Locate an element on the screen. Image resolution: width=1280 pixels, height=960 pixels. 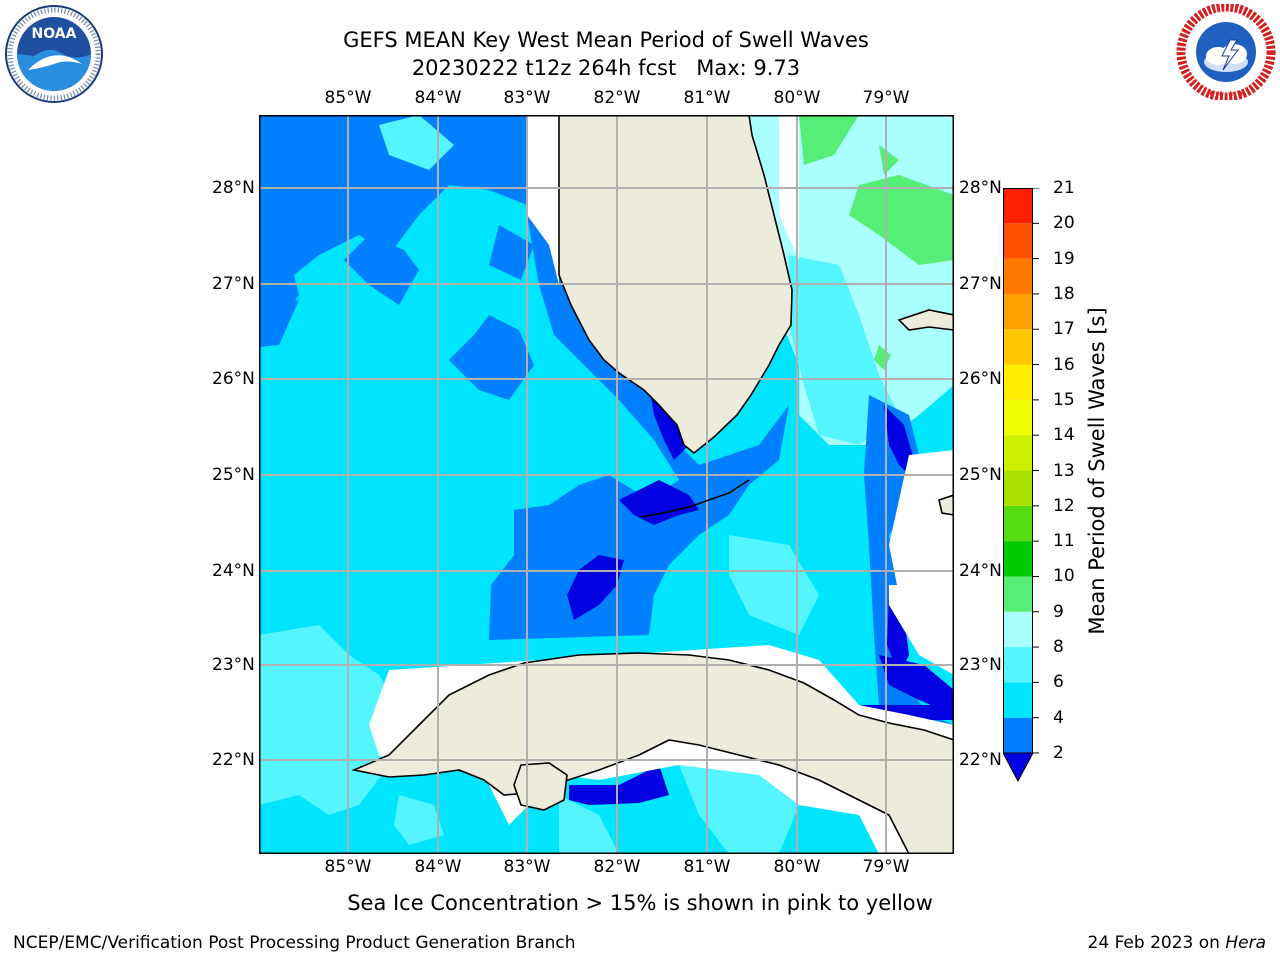
colorbar-label: Mean Period of Swell Waves [s] is located at coordinates (1097, 471).